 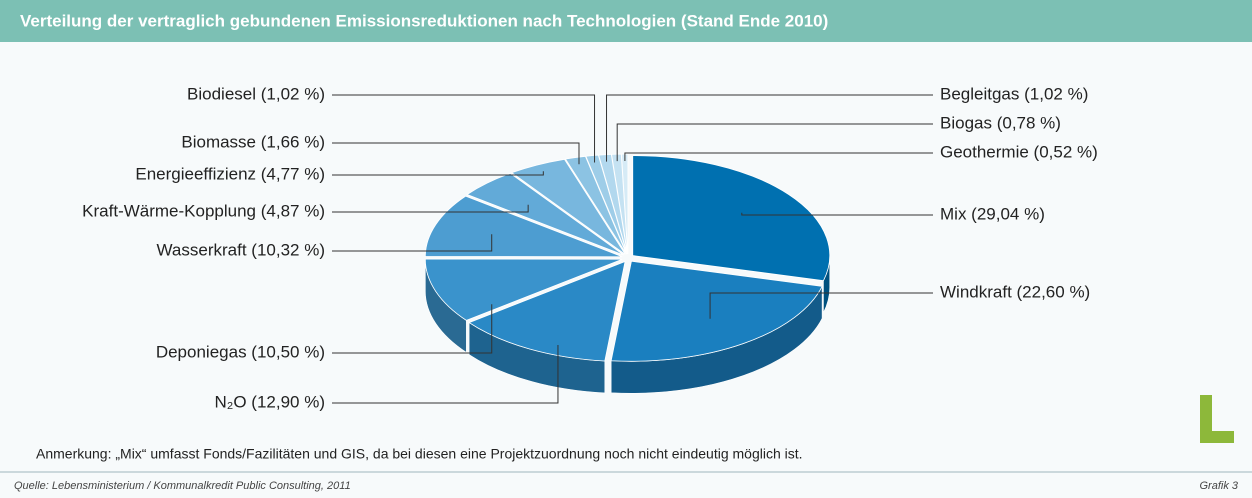 What do you see at coordinates (241, 249) in the screenshot?
I see `slice-label: Wasserkraft (10,32 %)` at bounding box center [241, 249].